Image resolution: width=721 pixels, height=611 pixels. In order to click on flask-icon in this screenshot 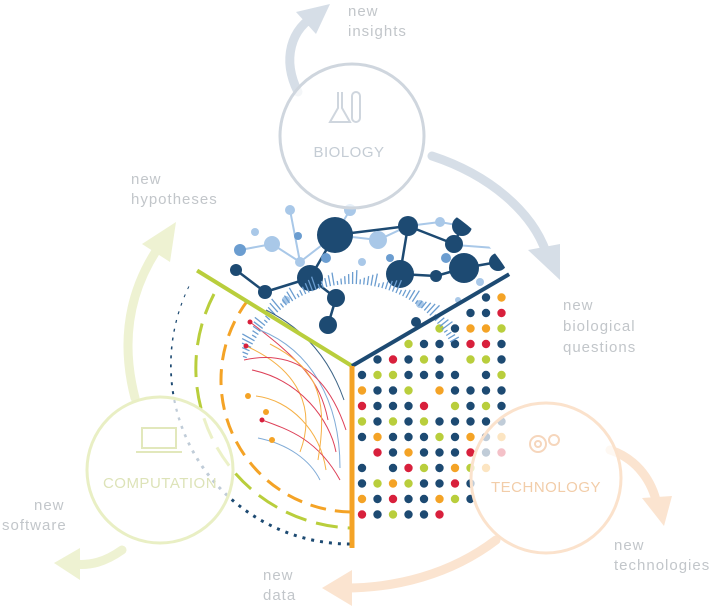, I will do `click(344, 107)`.